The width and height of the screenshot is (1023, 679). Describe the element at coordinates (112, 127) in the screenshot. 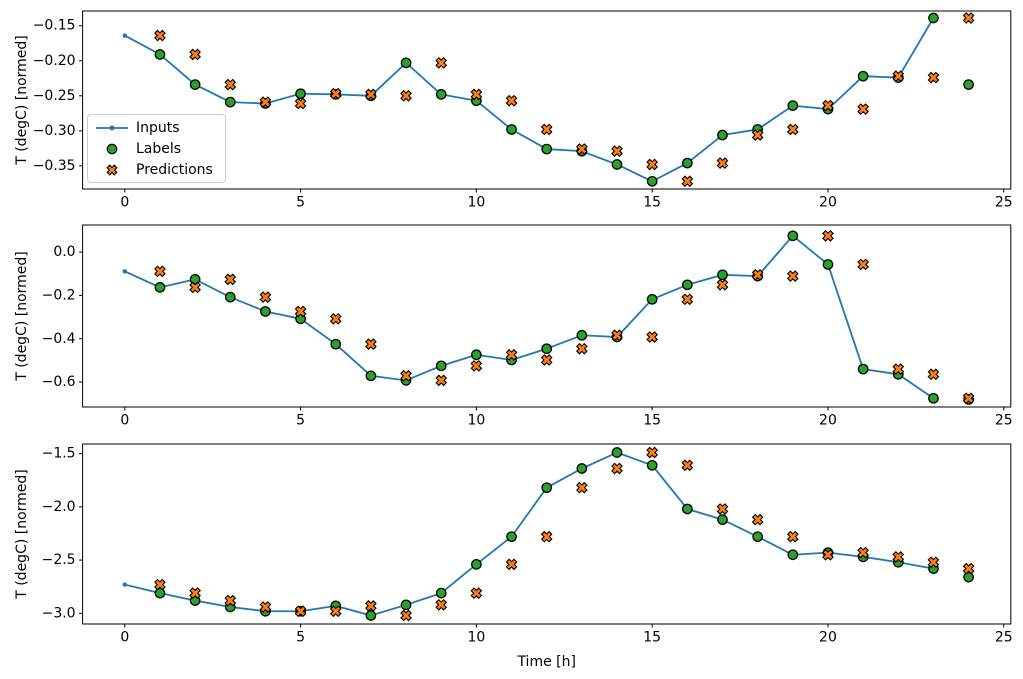

I see `inputs-line-marker-icon` at that location.